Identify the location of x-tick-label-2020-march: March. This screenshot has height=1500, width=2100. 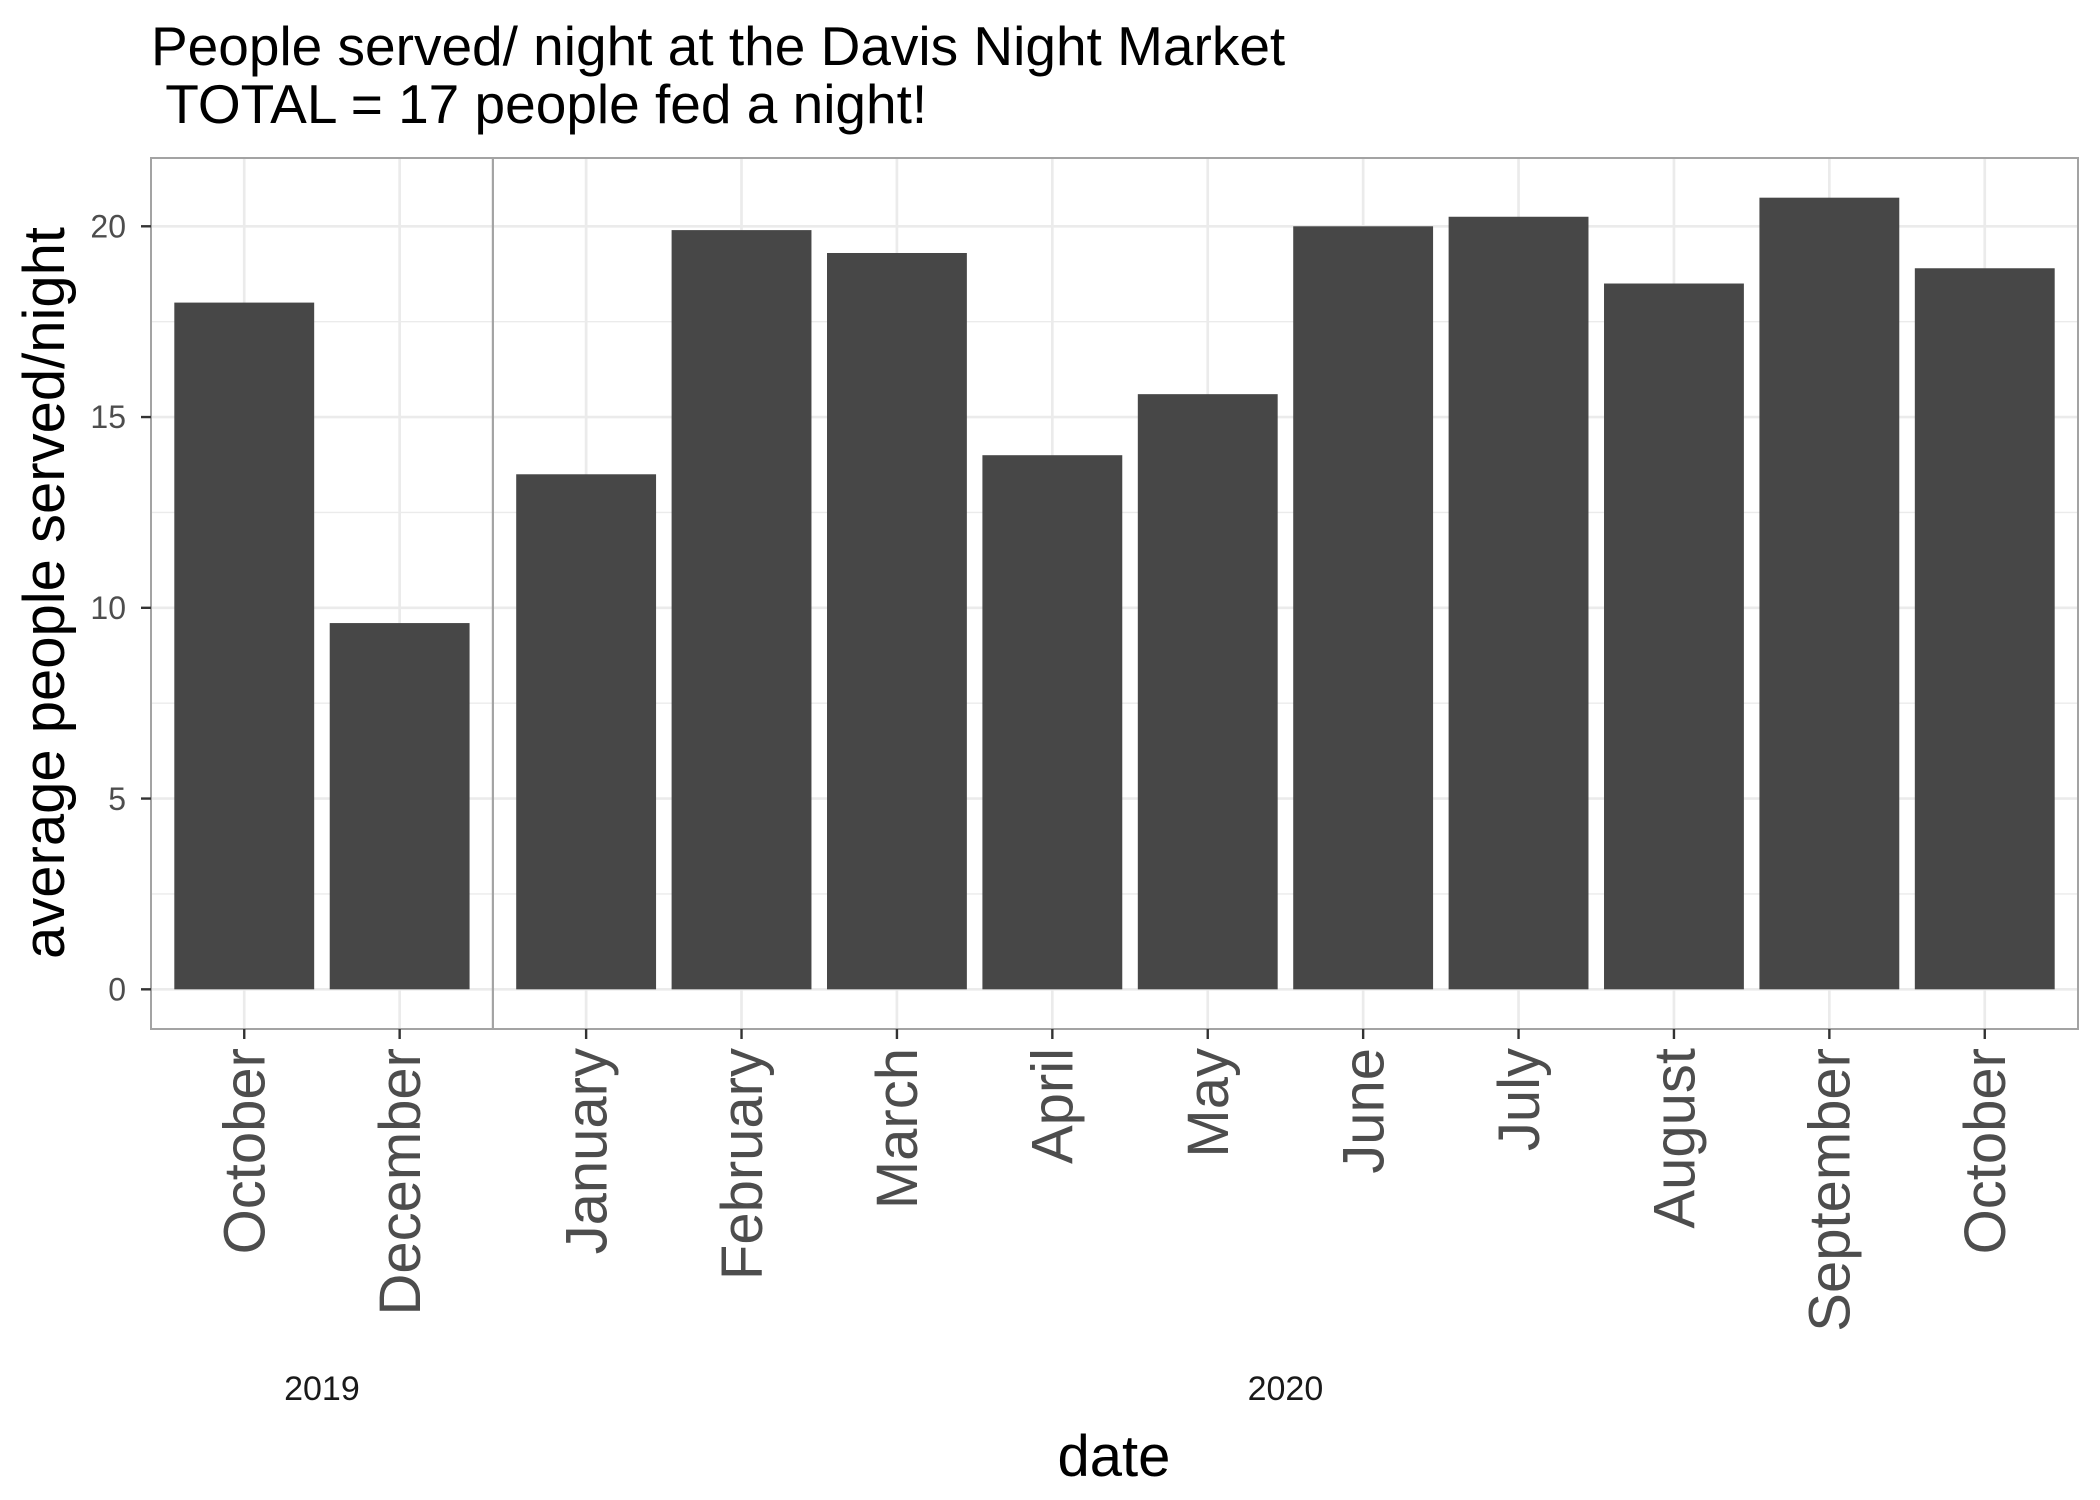
(897, 1128).